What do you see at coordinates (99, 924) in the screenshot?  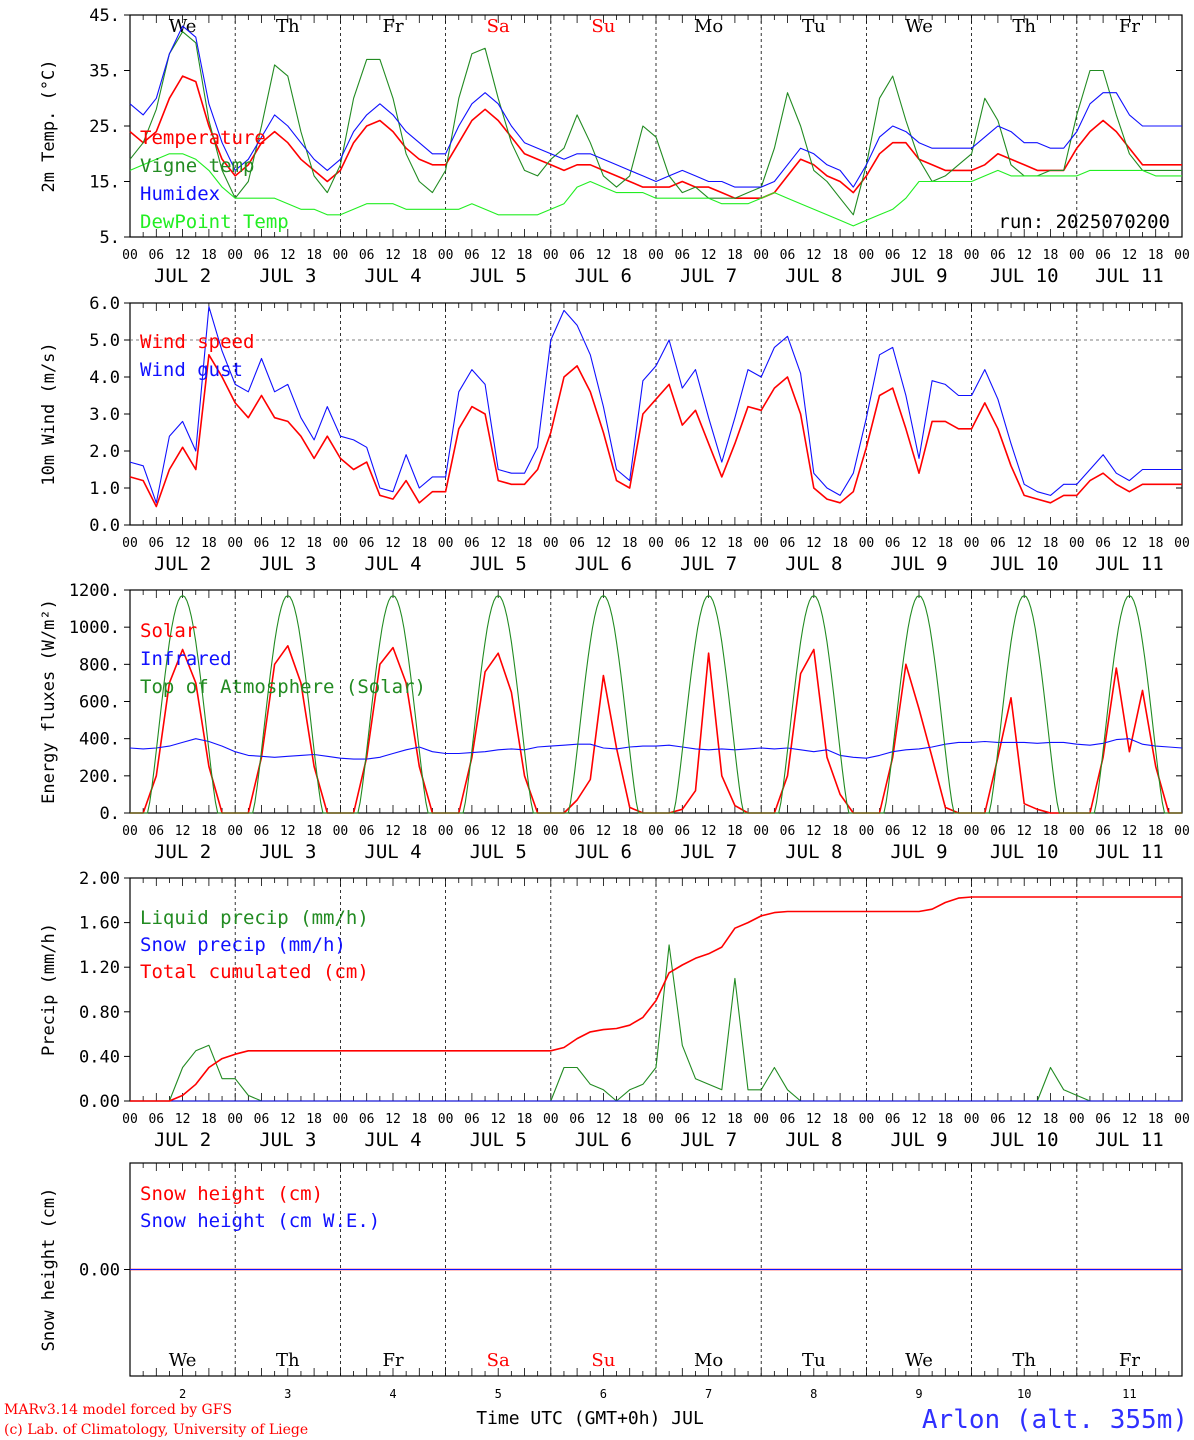 I see `y-tick-label: 1.60` at bounding box center [99, 924].